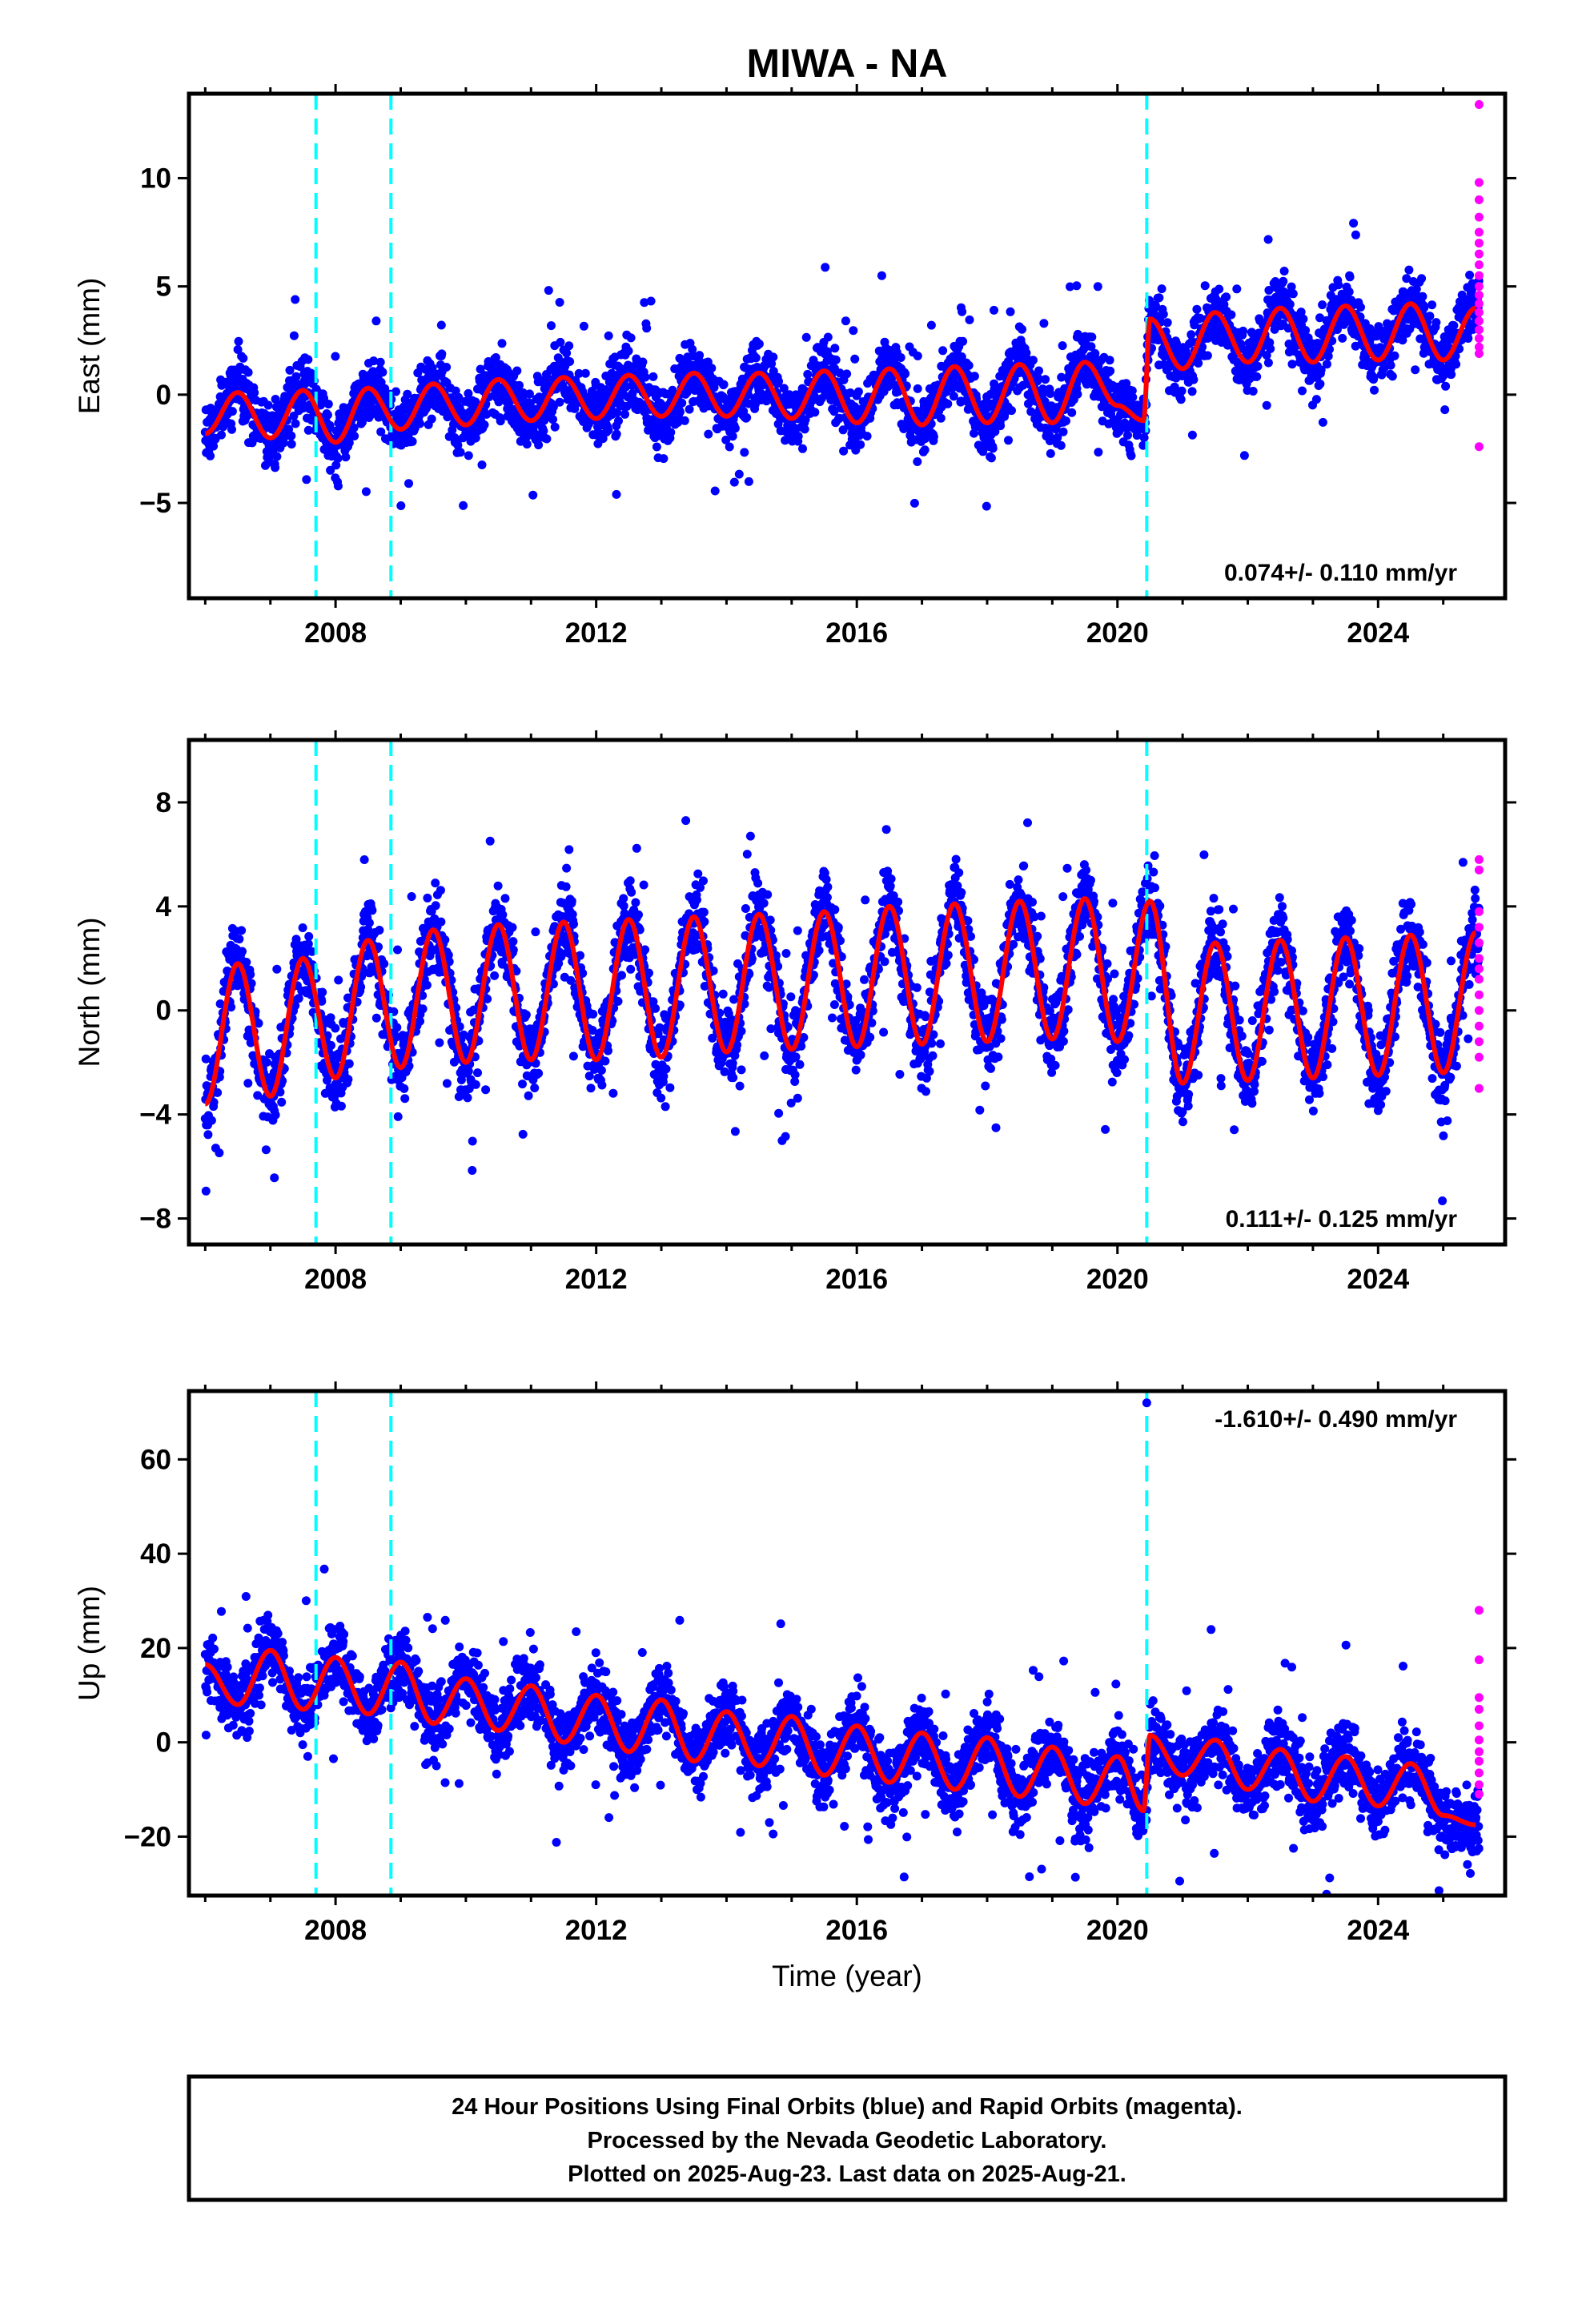 The width and height of the screenshot is (1582, 2324). Describe the element at coordinates (856, 1279) in the screenshot. I see `north-x-tick-label: 2016` at that location.